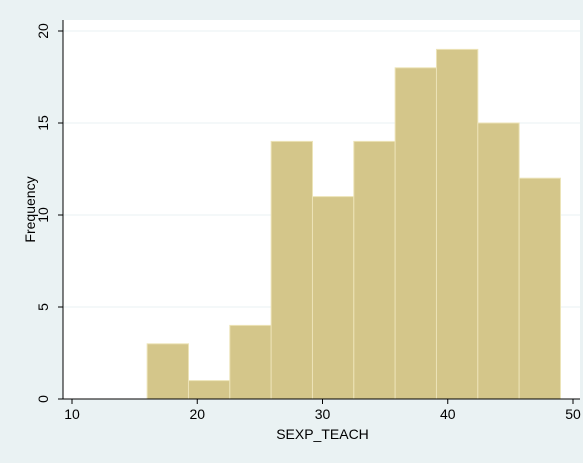  I want to click on x-tick-label: 10, so click(72, 414).